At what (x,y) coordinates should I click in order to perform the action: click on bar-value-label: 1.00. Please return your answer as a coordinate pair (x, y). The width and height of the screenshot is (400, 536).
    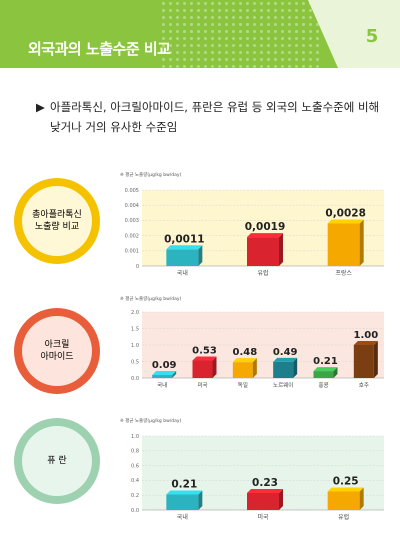
    Looking at the image, I should click on (365, 335).